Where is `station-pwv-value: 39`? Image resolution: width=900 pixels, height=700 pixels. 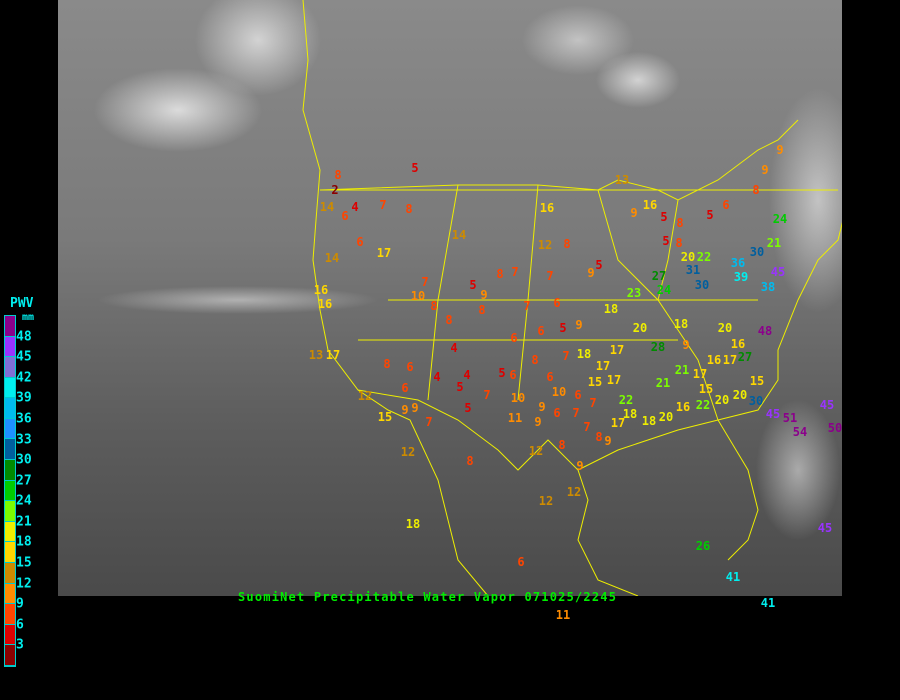 station-pwv-value: 39 is located at coordinates (741, 277).